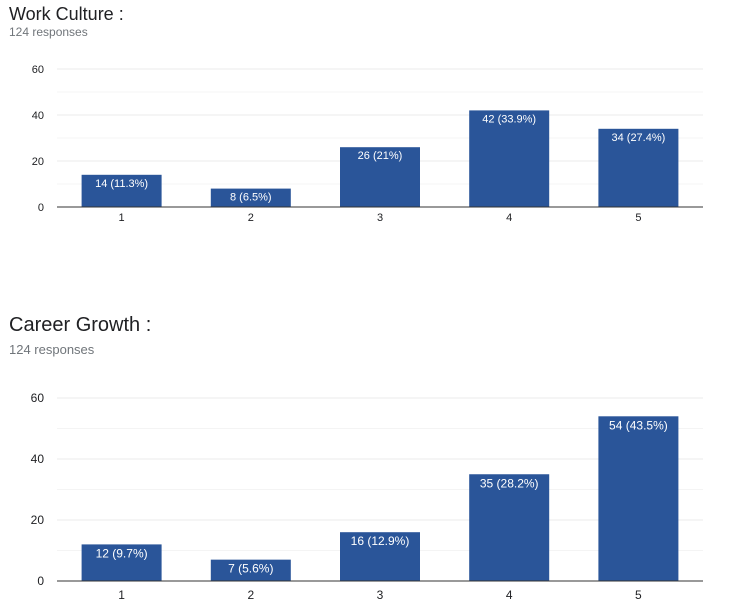 The width and height of the screenshot is (745, 615). Describe the element at coordinates (638, 138) in the screenshot. I see `data-label: 34 (27.4%)` at that location.